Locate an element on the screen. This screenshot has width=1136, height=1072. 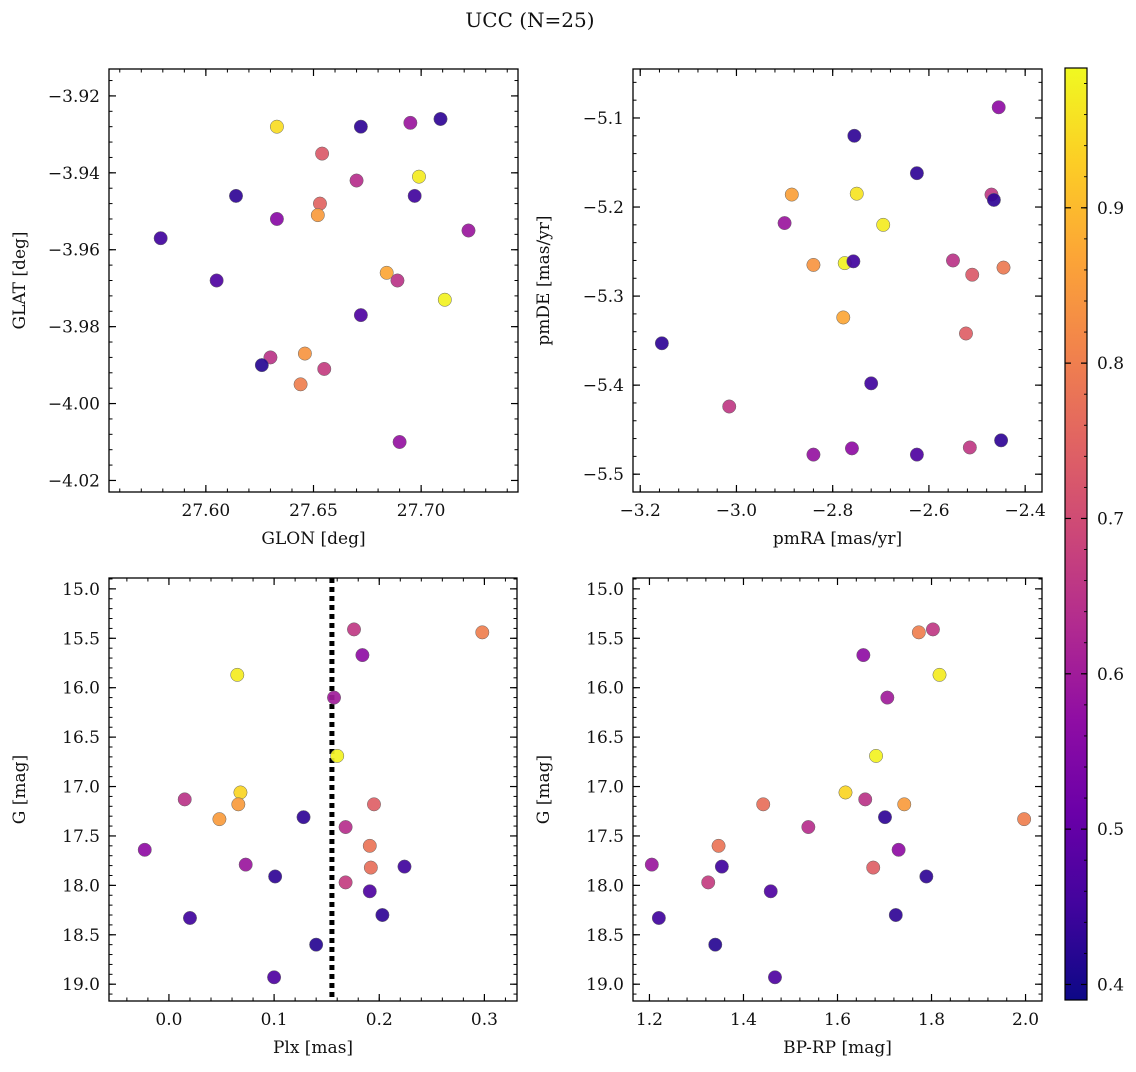
x-tick-label: 1.4 is located at coordinates (743, 1020).